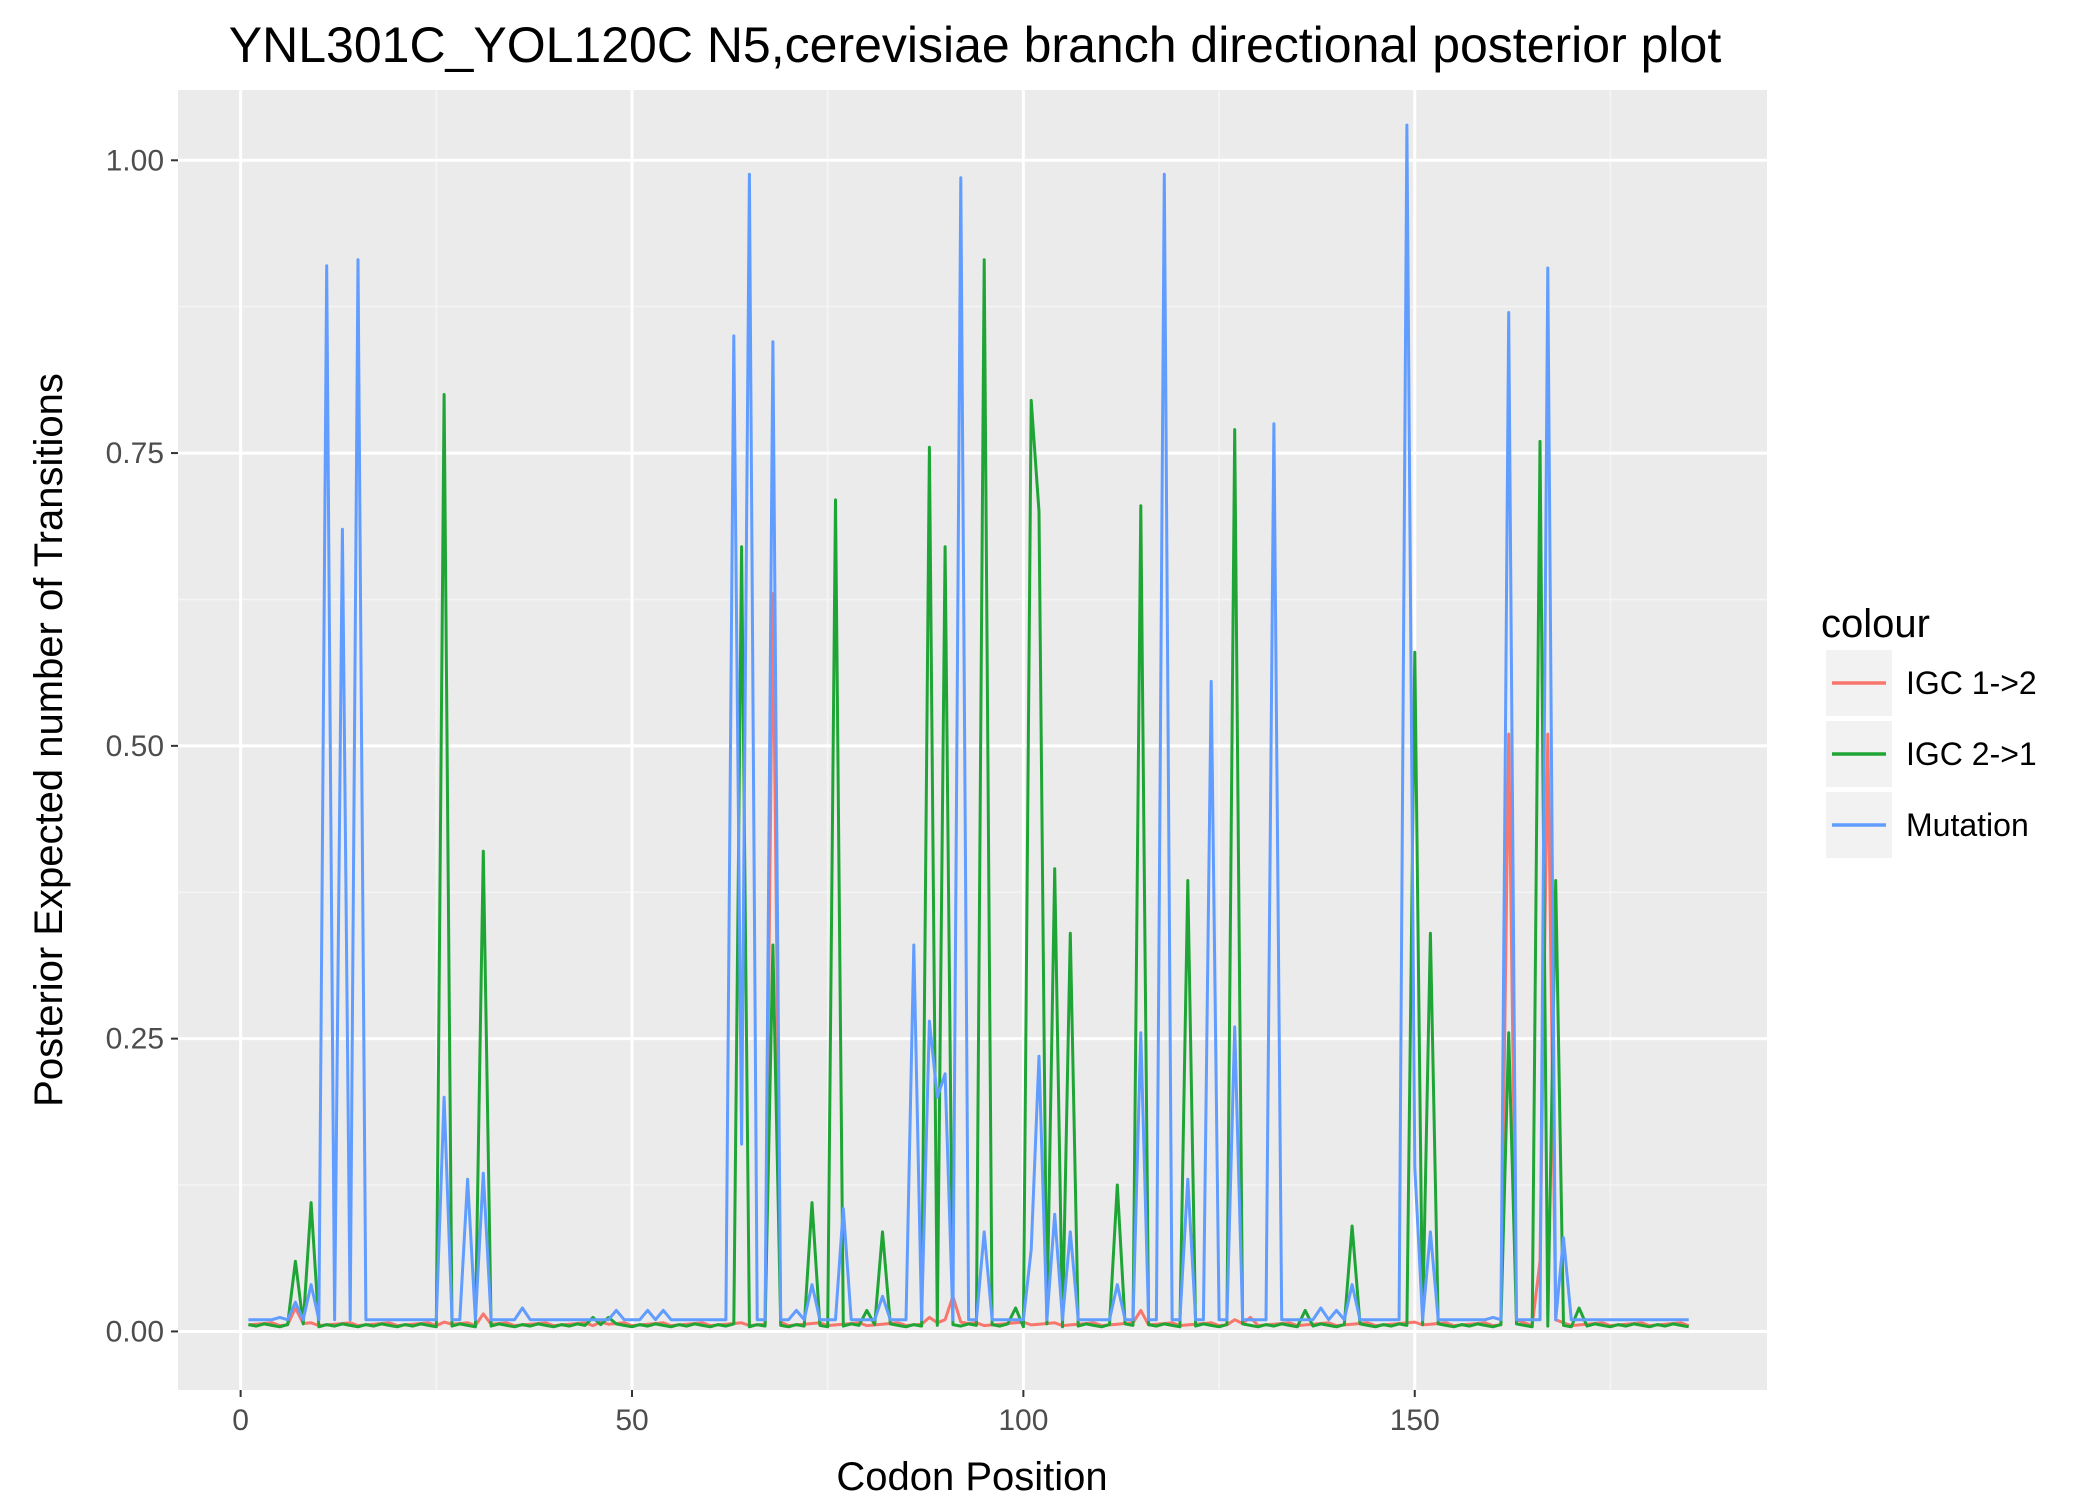  I want to click on y-tick-label: 0.25, so click(135, 1039).